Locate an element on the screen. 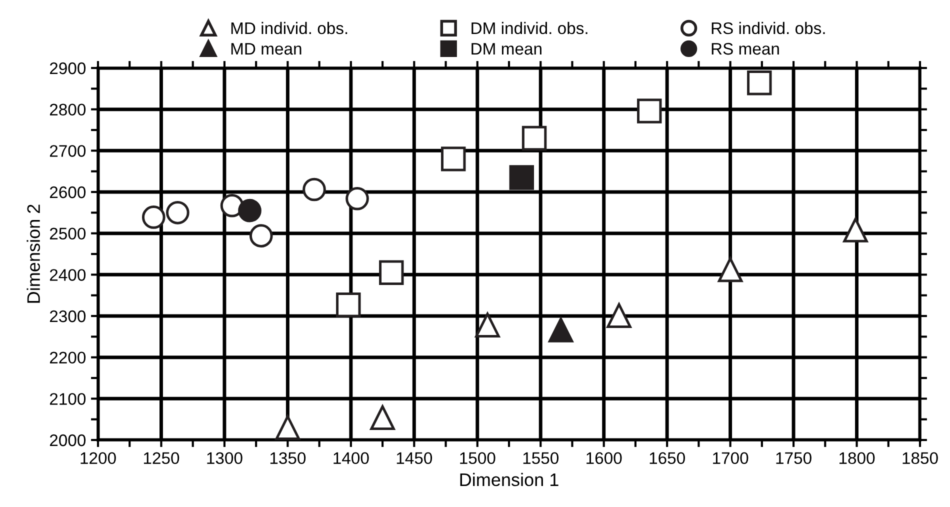  y-tick-label: 2800 is located at coordinates (68, 110).